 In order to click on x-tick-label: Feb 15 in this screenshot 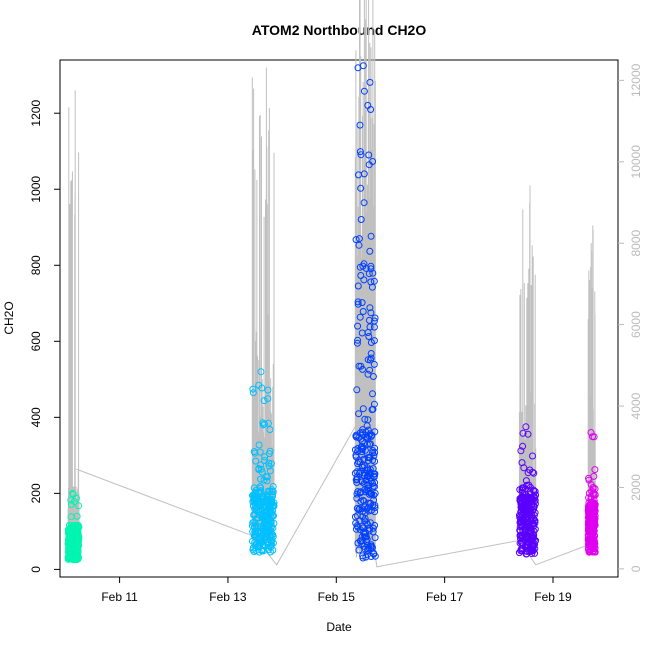, I will do `click(337, 597)`.